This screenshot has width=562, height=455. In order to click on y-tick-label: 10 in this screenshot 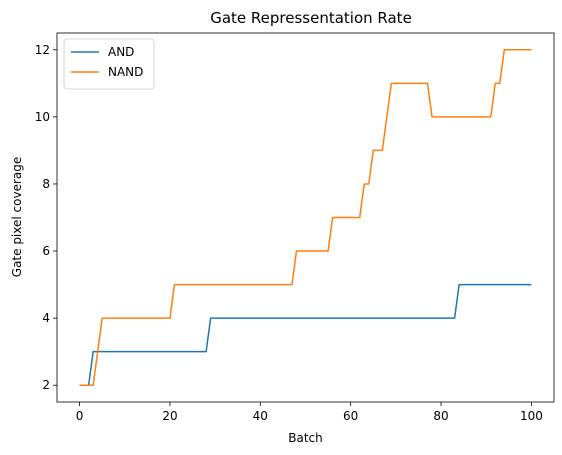, I will do `click(42, 117)`.